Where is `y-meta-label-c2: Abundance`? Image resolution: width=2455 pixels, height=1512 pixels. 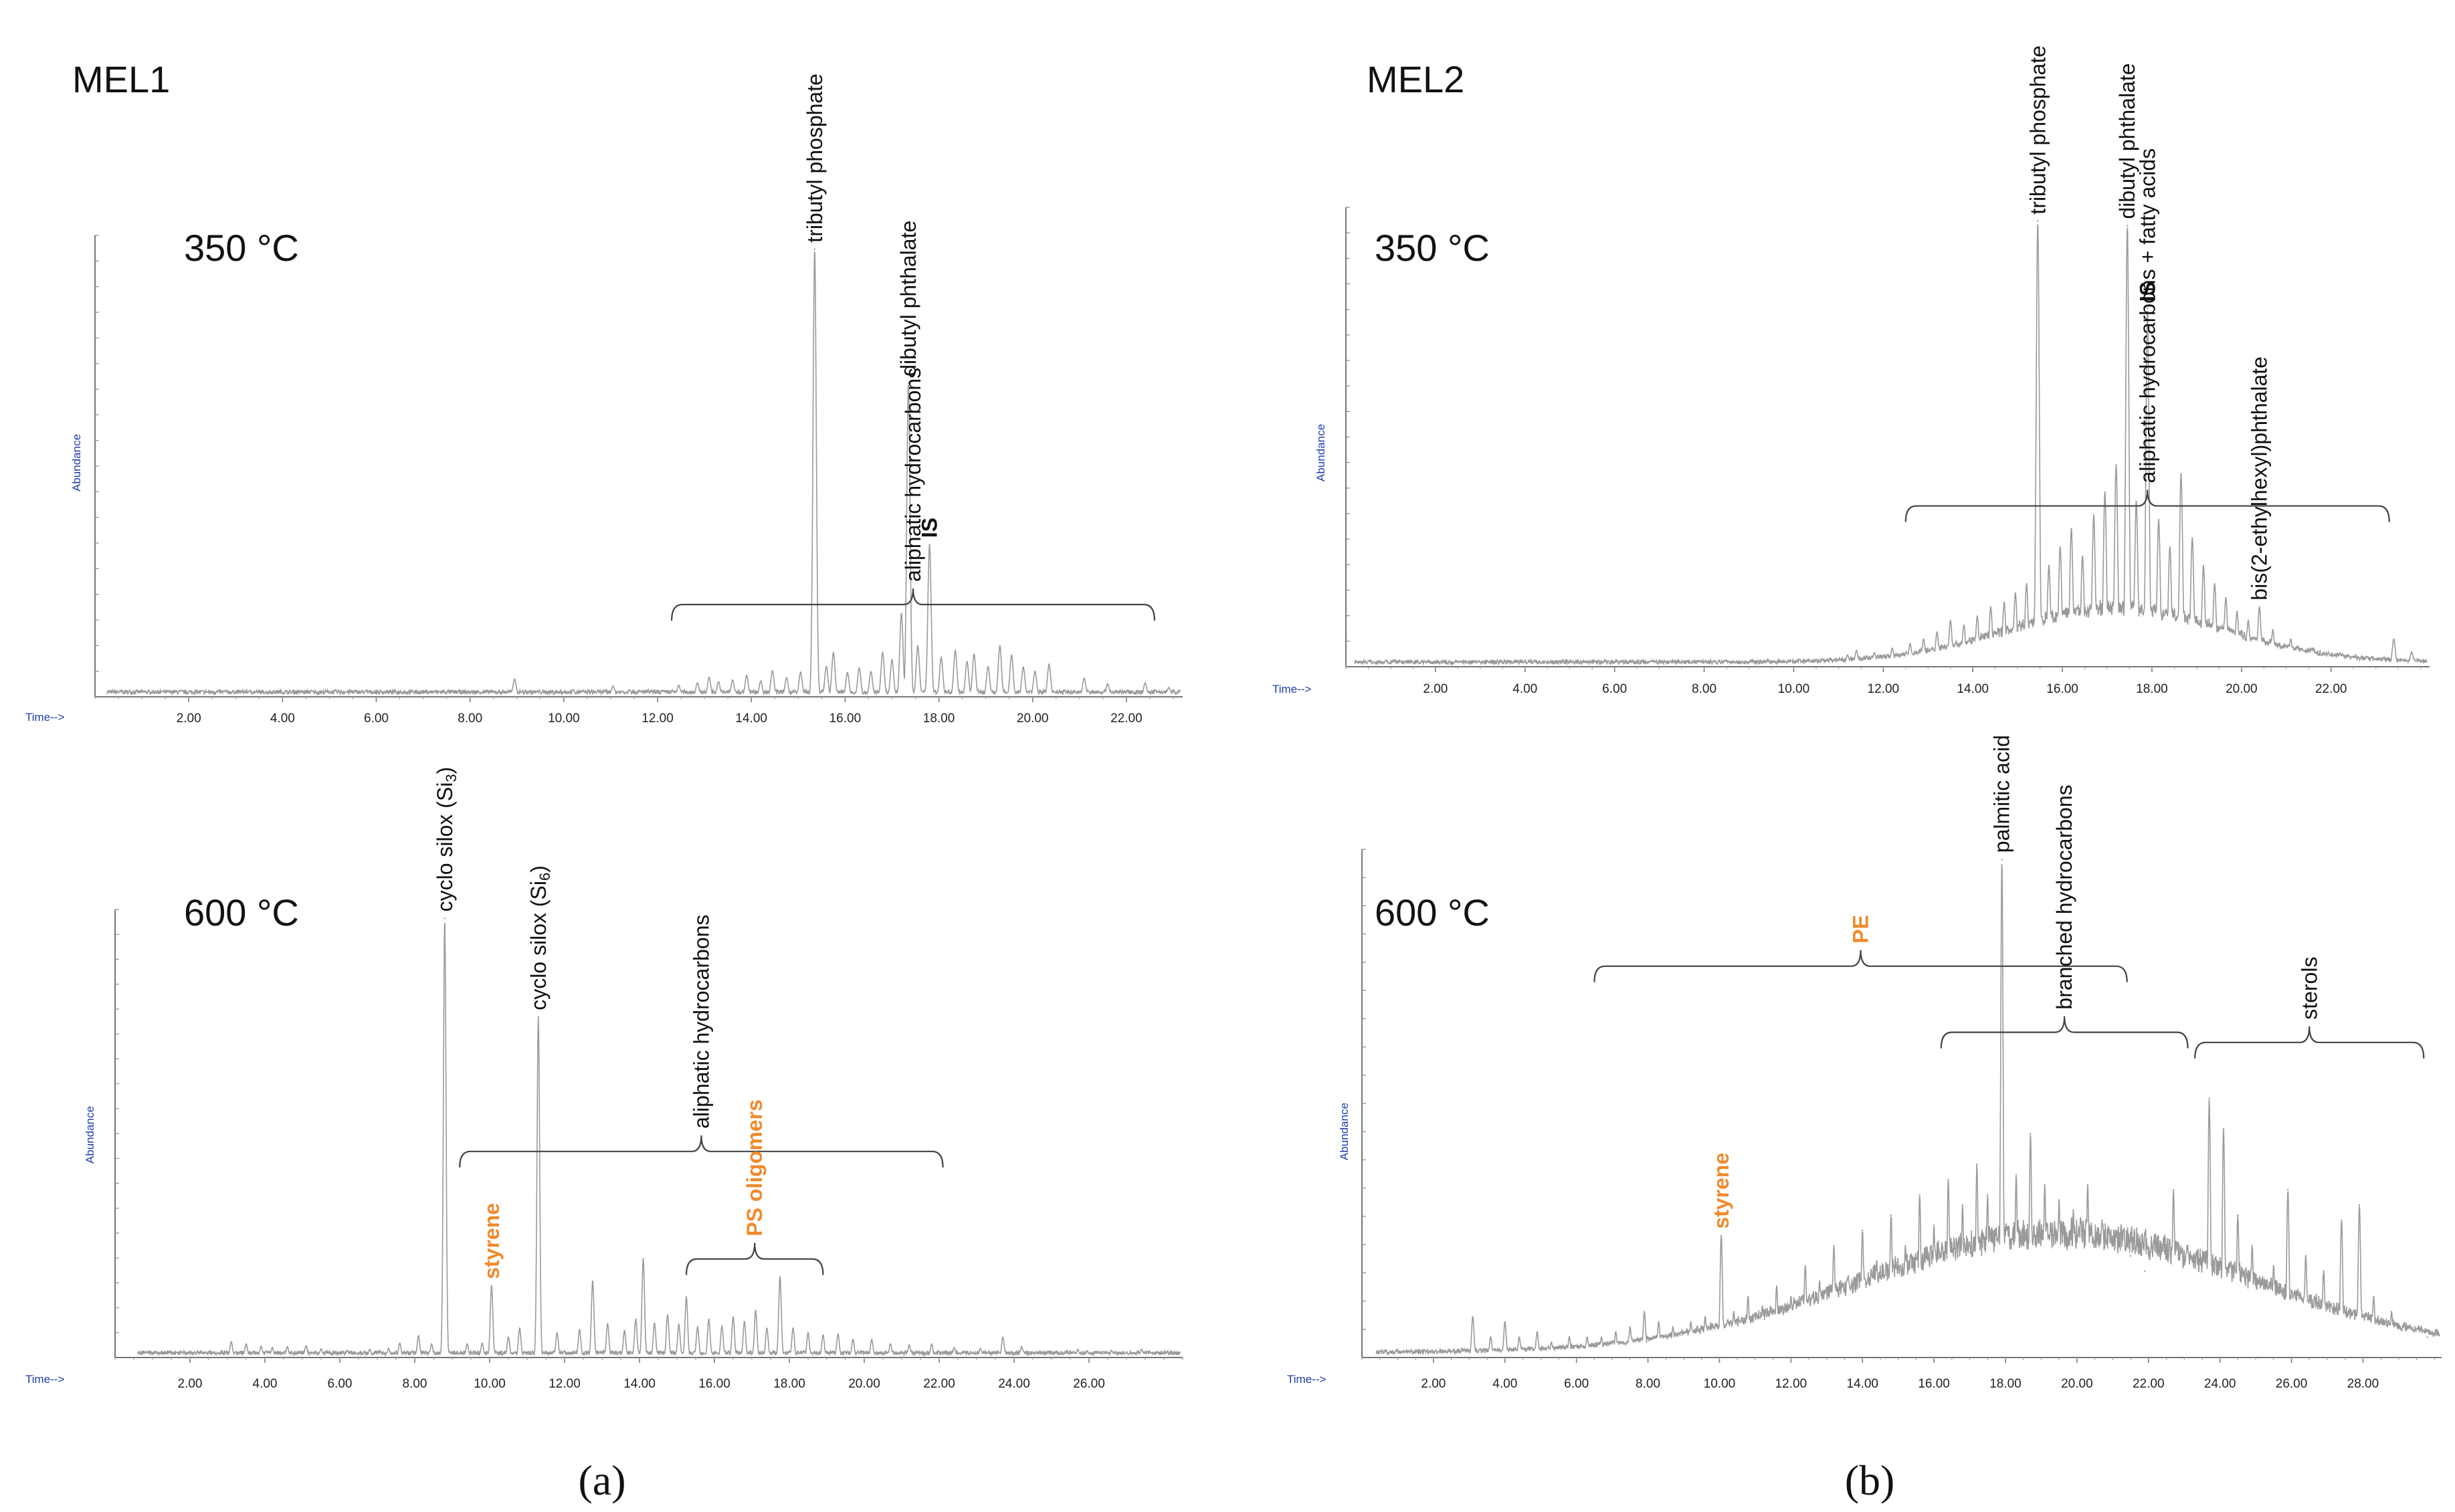
y-meta-label-c2: Abundance is located at coordinates (1320, 452).